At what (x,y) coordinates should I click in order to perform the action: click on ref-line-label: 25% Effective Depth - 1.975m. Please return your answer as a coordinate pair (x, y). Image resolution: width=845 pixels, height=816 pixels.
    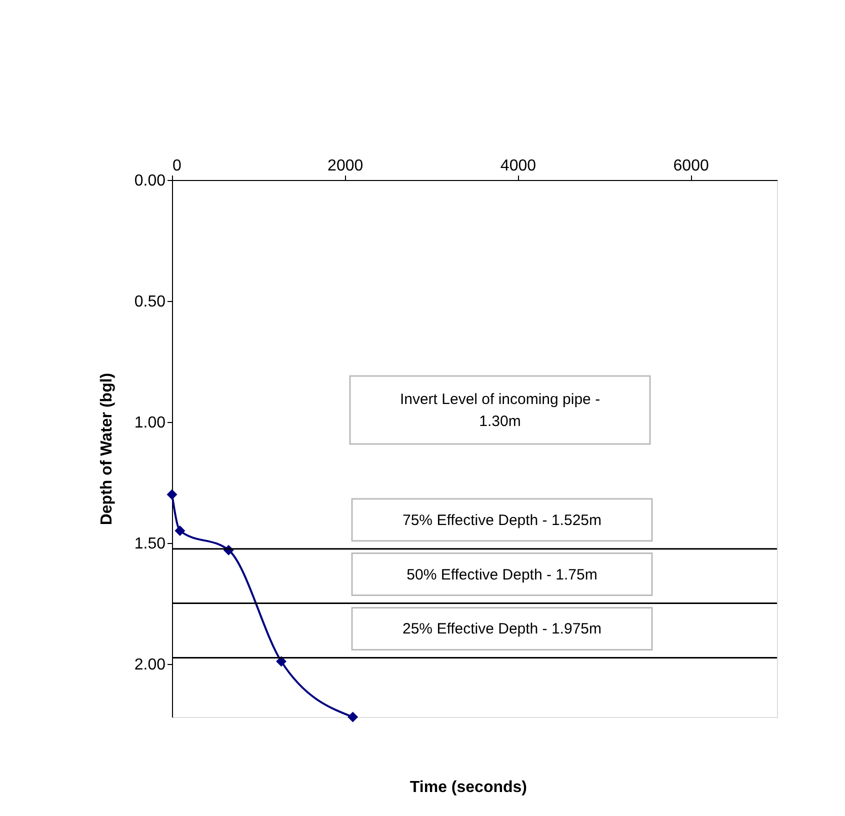
    Looking at the image, I should click on (502, 629).